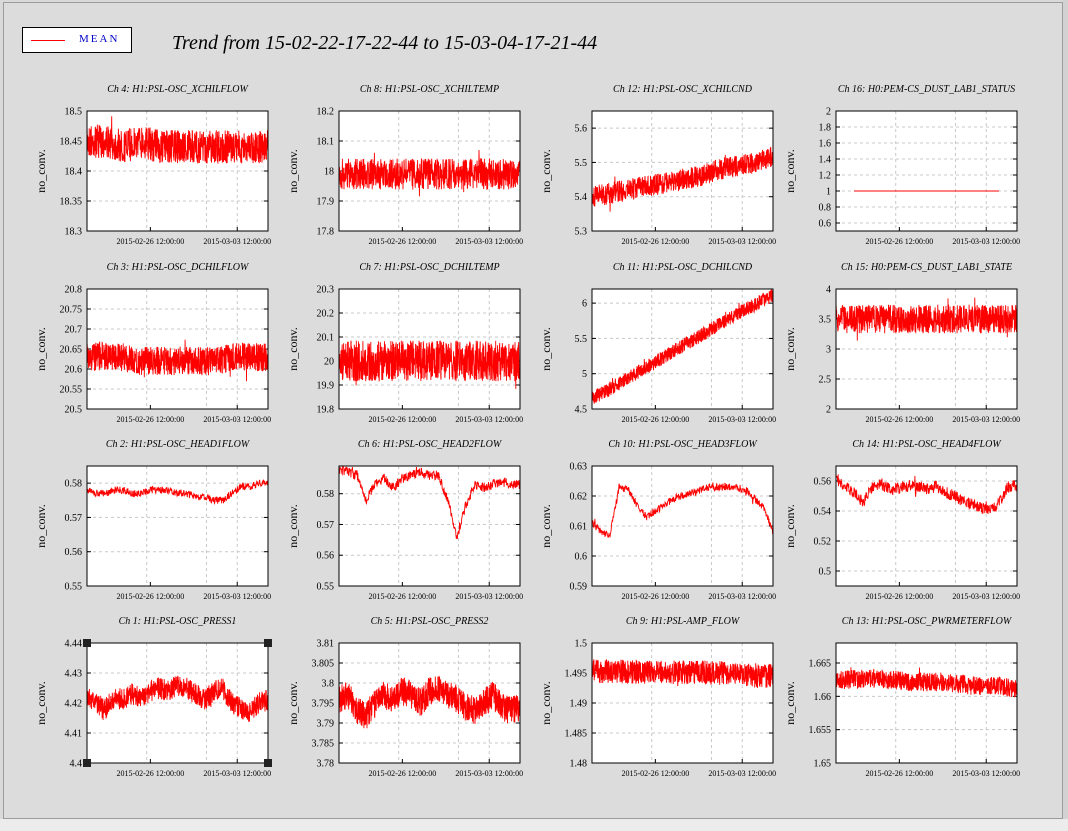 This screenshot has height=831, width=1068. What do you see at coordinates (576, 674) in the screenshot?
I see `y-tick-label: 1.495` at bounding box center [576, 674].